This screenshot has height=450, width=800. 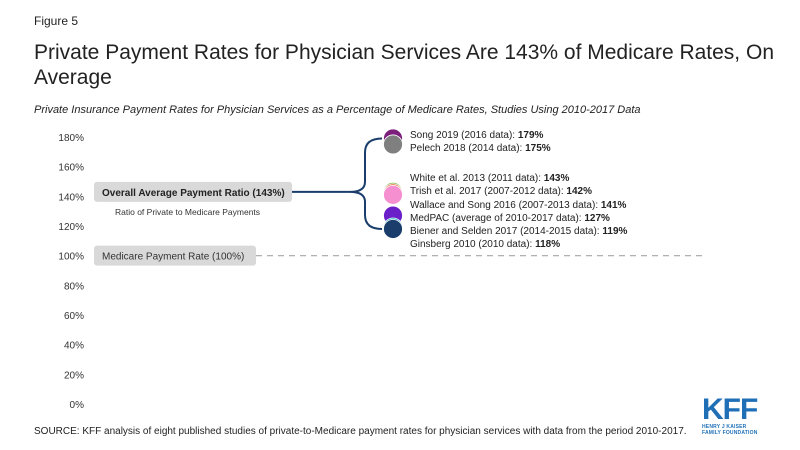 I want to click on point-study-name: Pelech 2018 (2014 data):, so click(x=467, y=148).